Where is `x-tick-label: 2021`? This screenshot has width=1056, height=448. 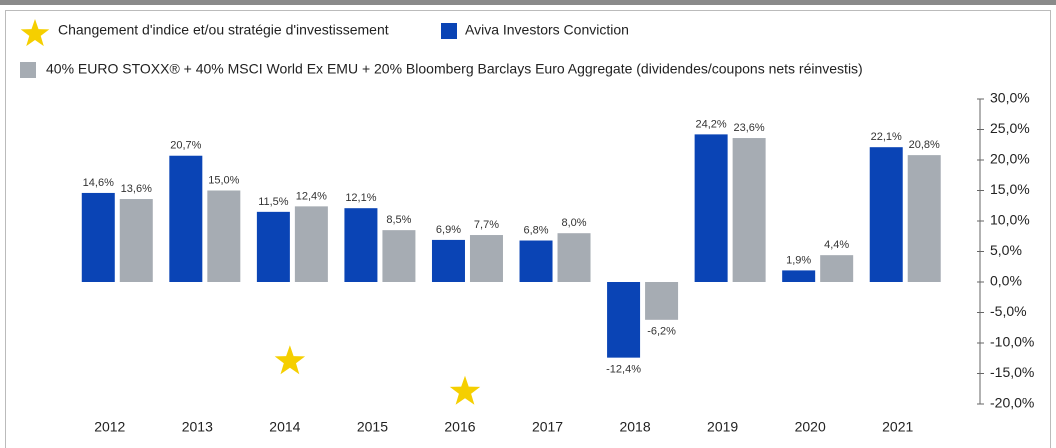 x-tick-label: 2021 is located at coordinates (897, 427).